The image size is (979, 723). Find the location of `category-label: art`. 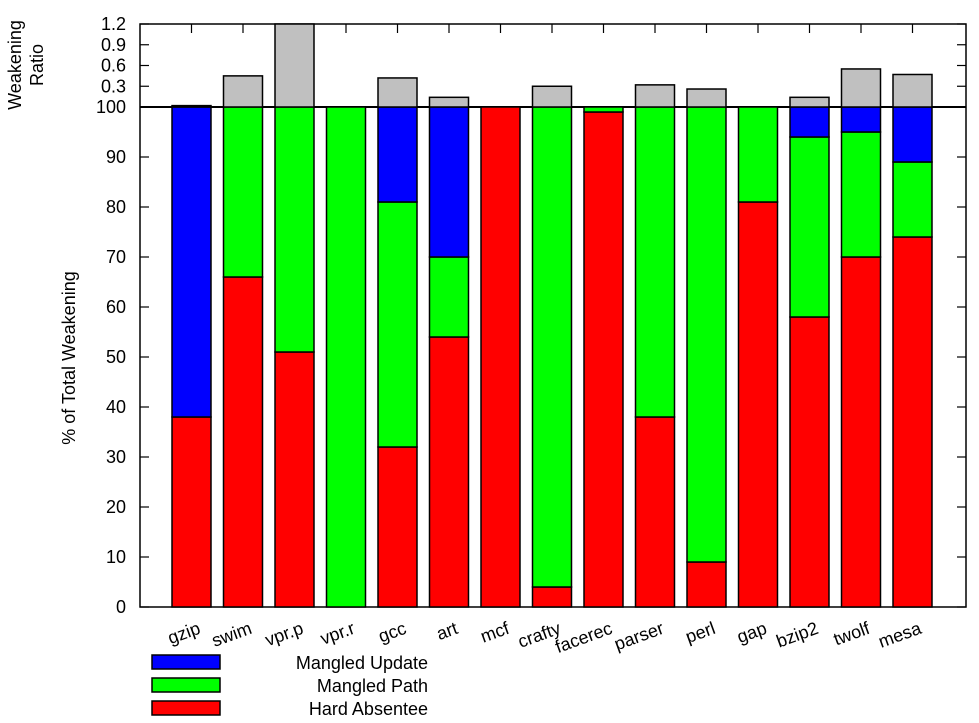

category-label: art is located at coordinates (447, 631).